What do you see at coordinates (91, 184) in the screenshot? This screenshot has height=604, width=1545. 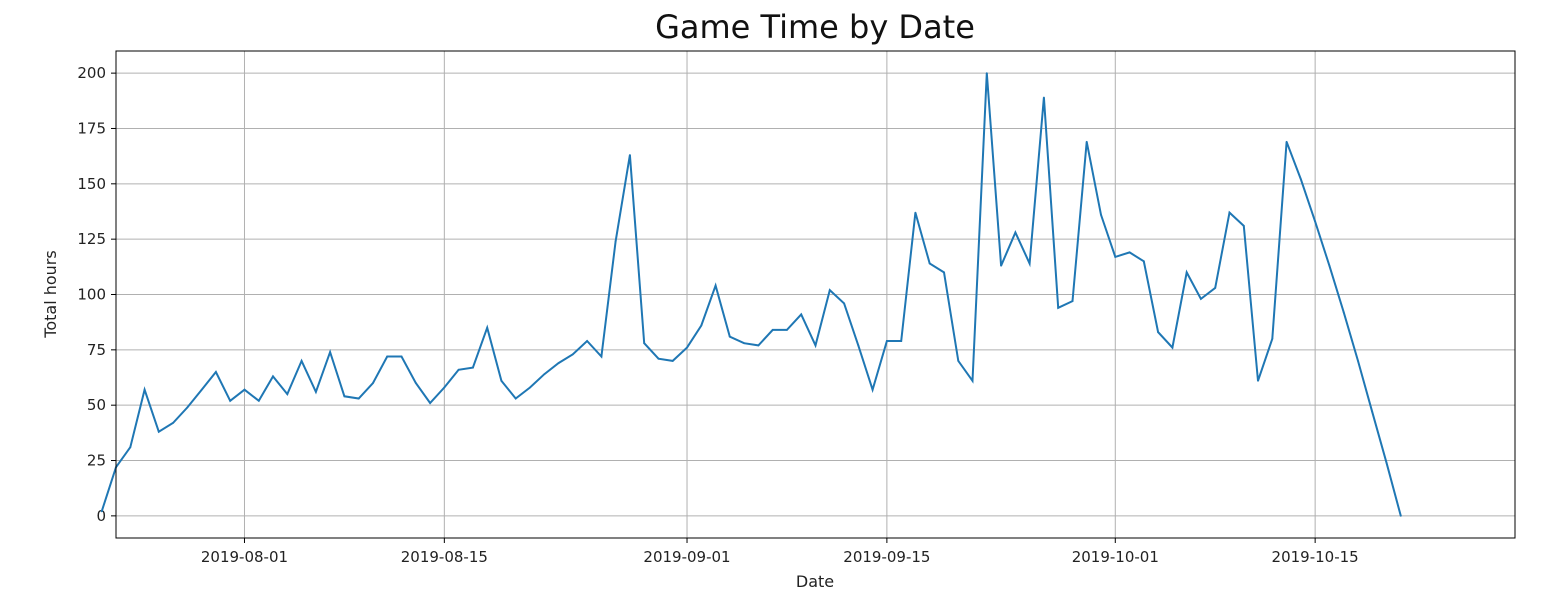 I see `y-tick-label: 150` at bounding box center [91, 184].